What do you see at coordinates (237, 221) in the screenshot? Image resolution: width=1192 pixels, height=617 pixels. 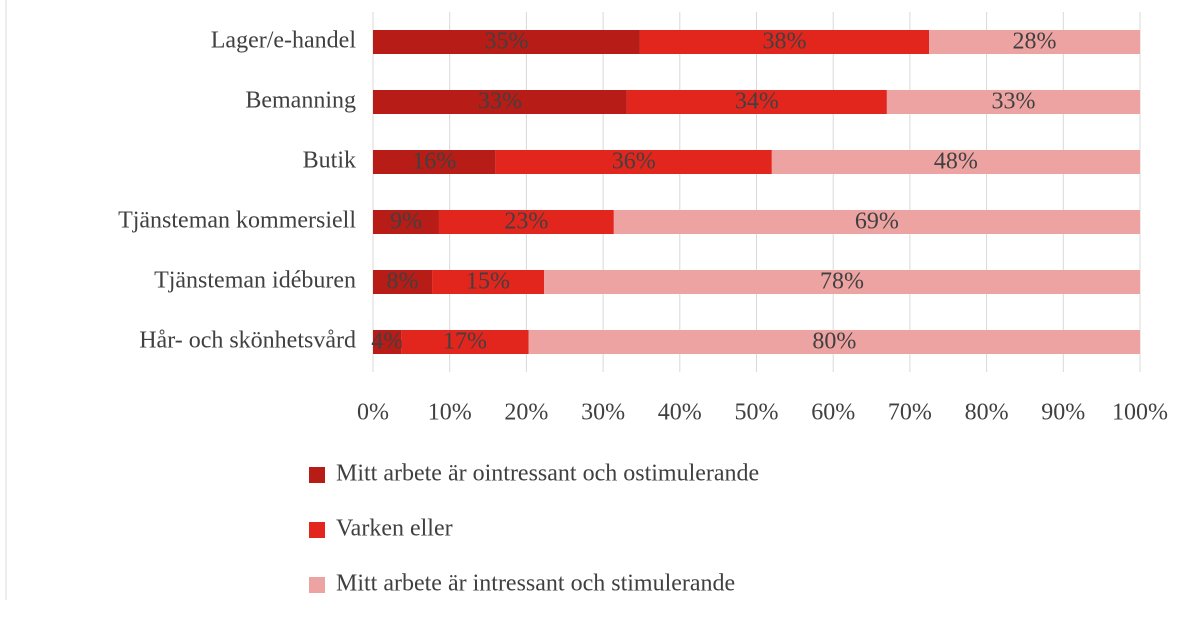 I see `y-tick-label: Tjänsteman kommersiell` at bounding box center [237, 221].